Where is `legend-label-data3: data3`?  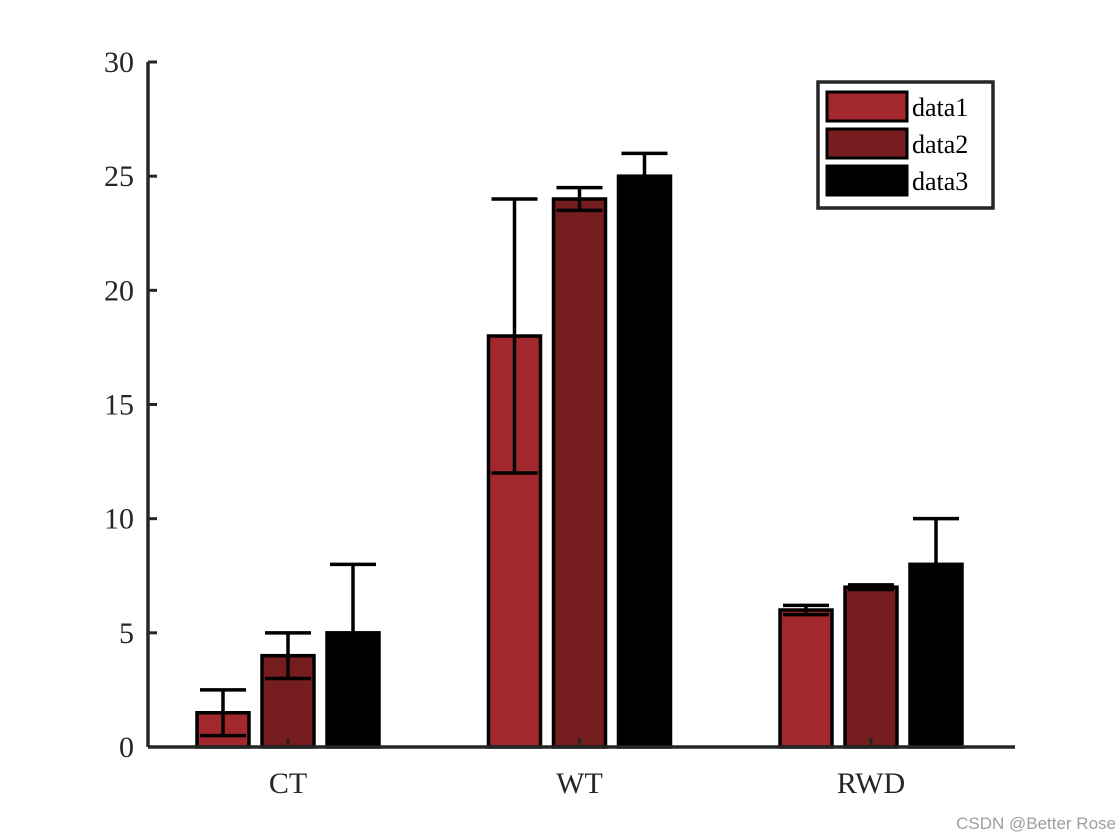 legend-label-data3: data3 is located at coordinates (940, 181).